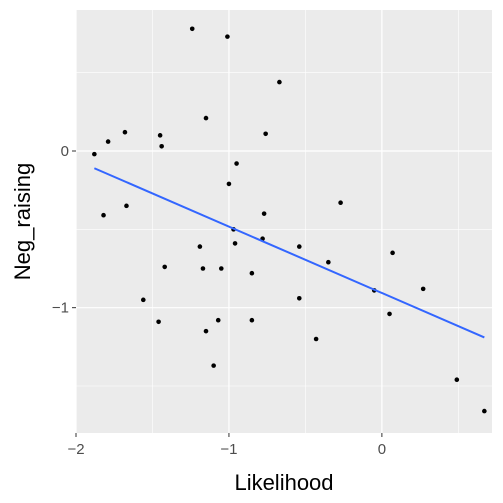 This screenshot has height=503, width=503. I want to click on x-axis-ticks: −2 −1 0, so click(226, 445).